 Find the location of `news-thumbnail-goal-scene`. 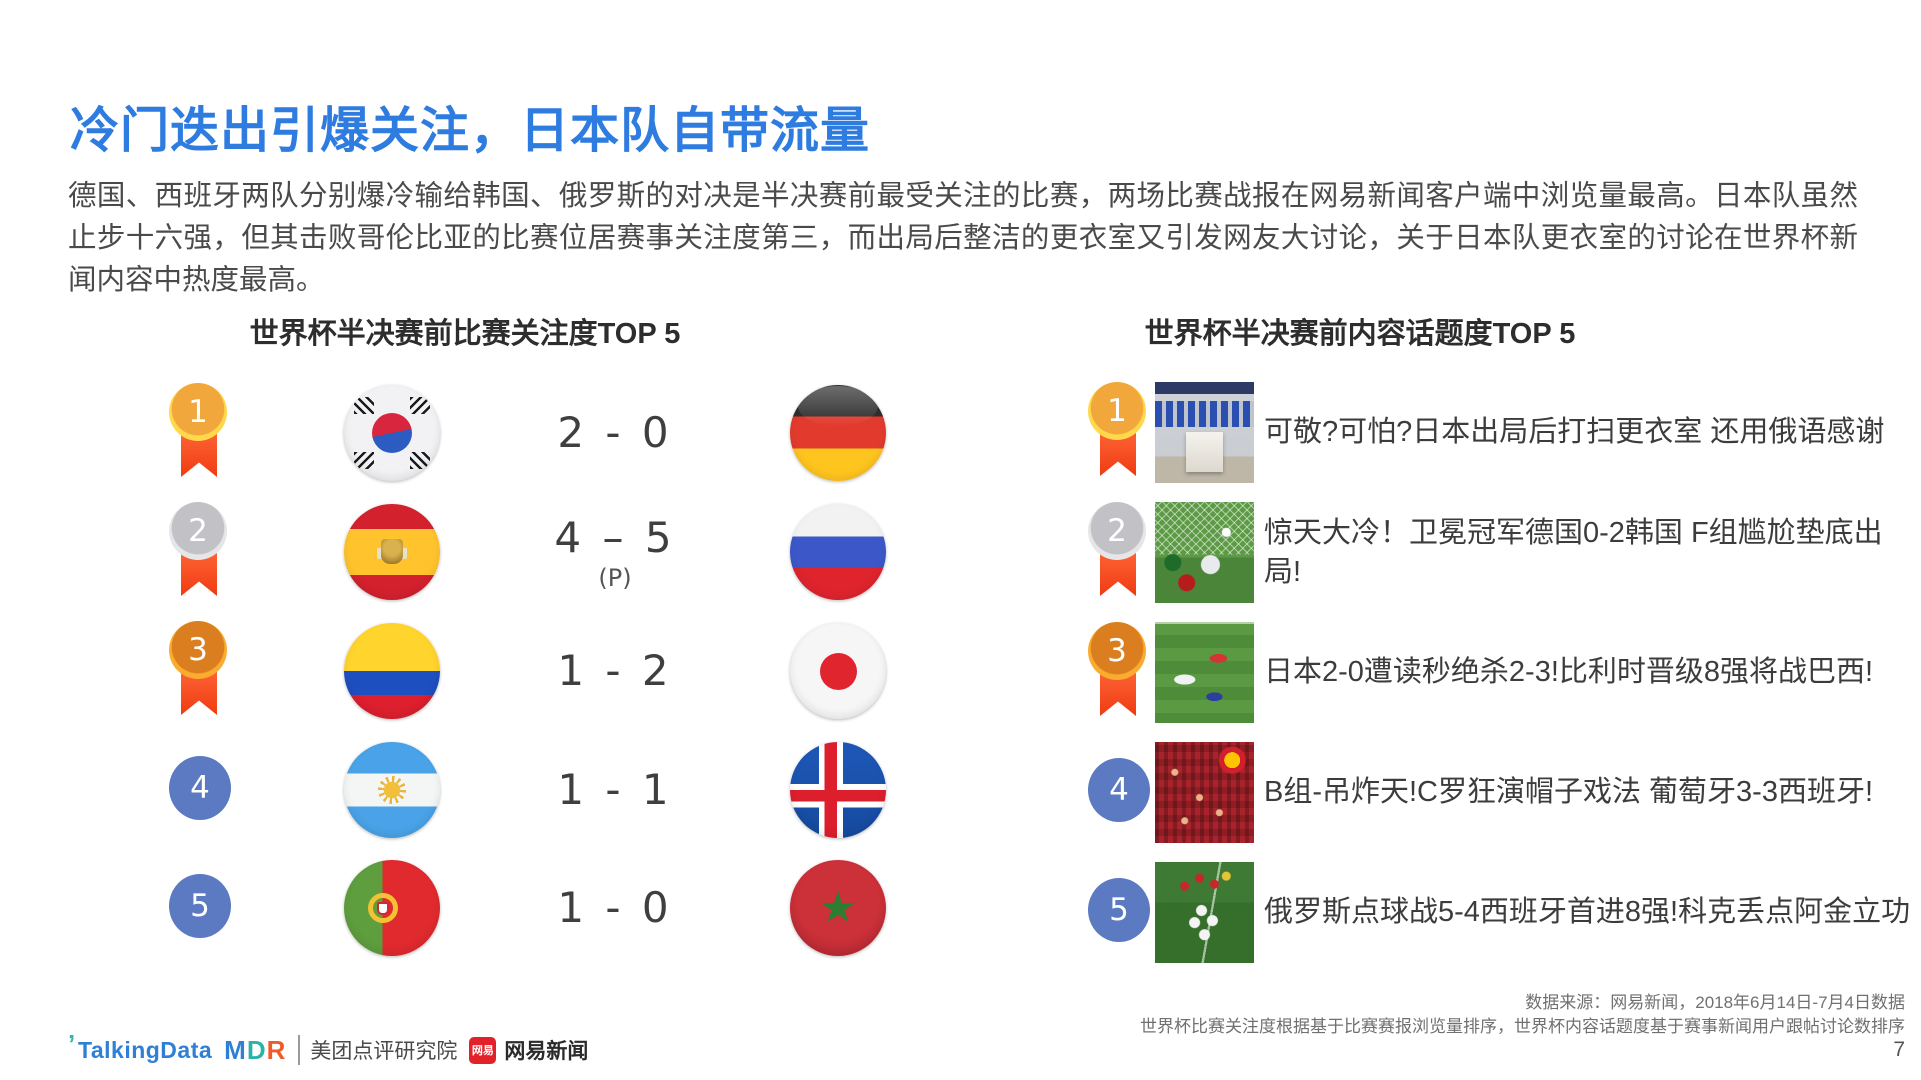

news-thumbnail-goal-scene is located at coordinates (1204, 552).